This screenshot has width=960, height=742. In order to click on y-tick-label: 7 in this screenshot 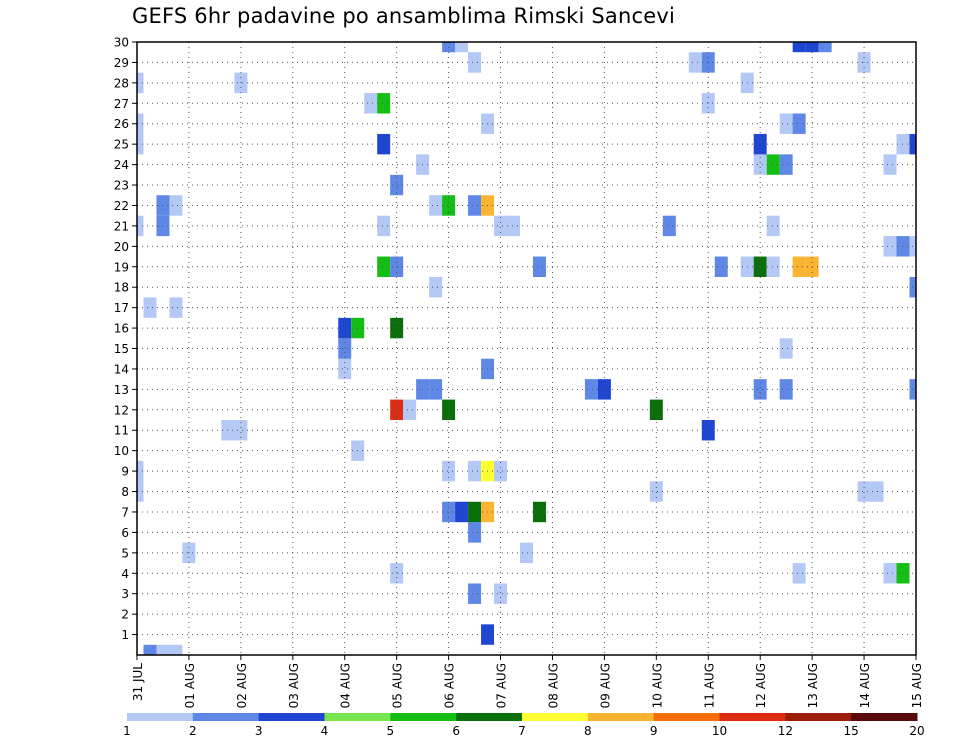, I will do `click(125, 512)`.